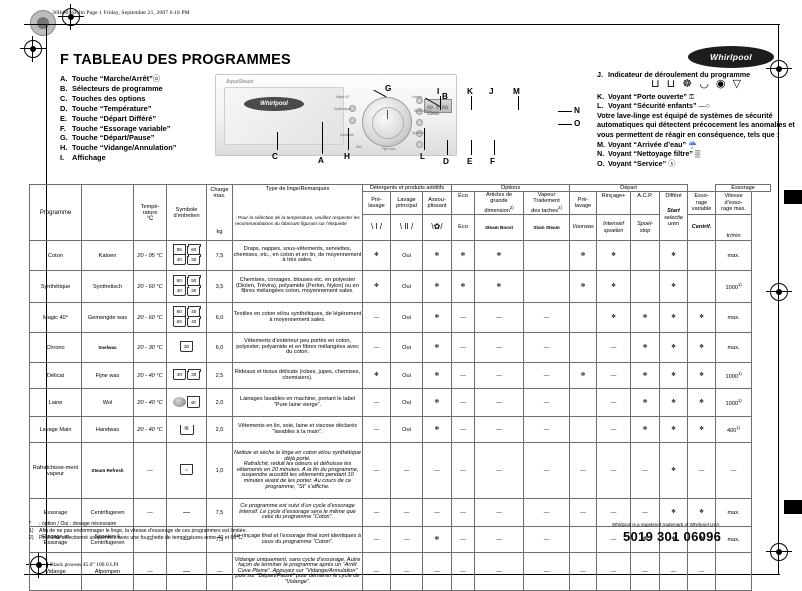 Image resolution: width=802 pixels, height=591 pixels. Describe the element at coordinates (135, 99) in the screenshot. I see `legend-item: C. Touches des options` at that location.